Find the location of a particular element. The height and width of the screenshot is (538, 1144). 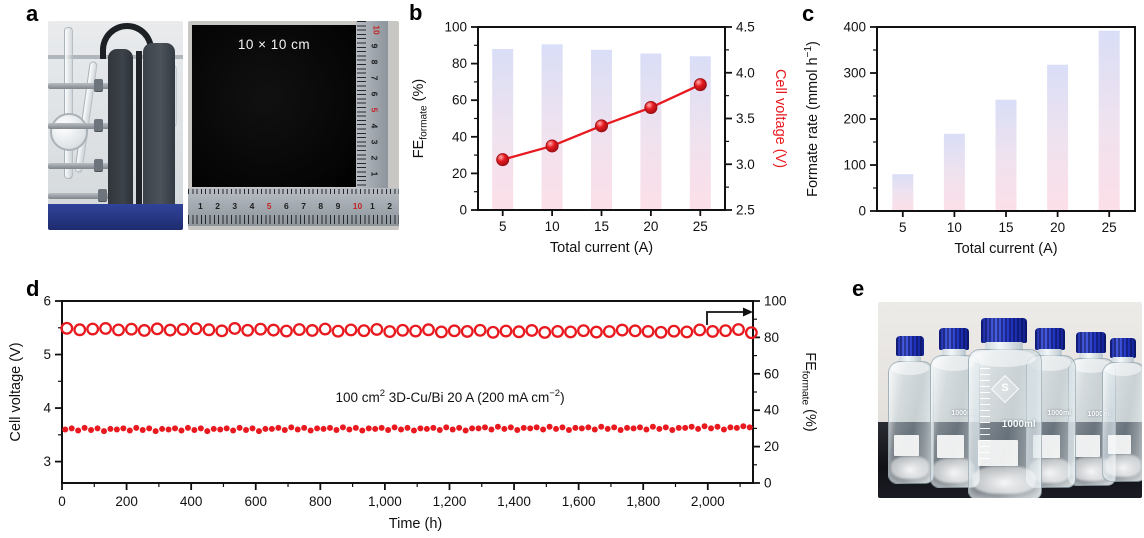

svg-text:100 cm2 3D-Cu/Bi 20 A (2: 100 cm2 3D-Cu/Bi 20 A (200 mA cm−2) is located at coordinates (449, 396).